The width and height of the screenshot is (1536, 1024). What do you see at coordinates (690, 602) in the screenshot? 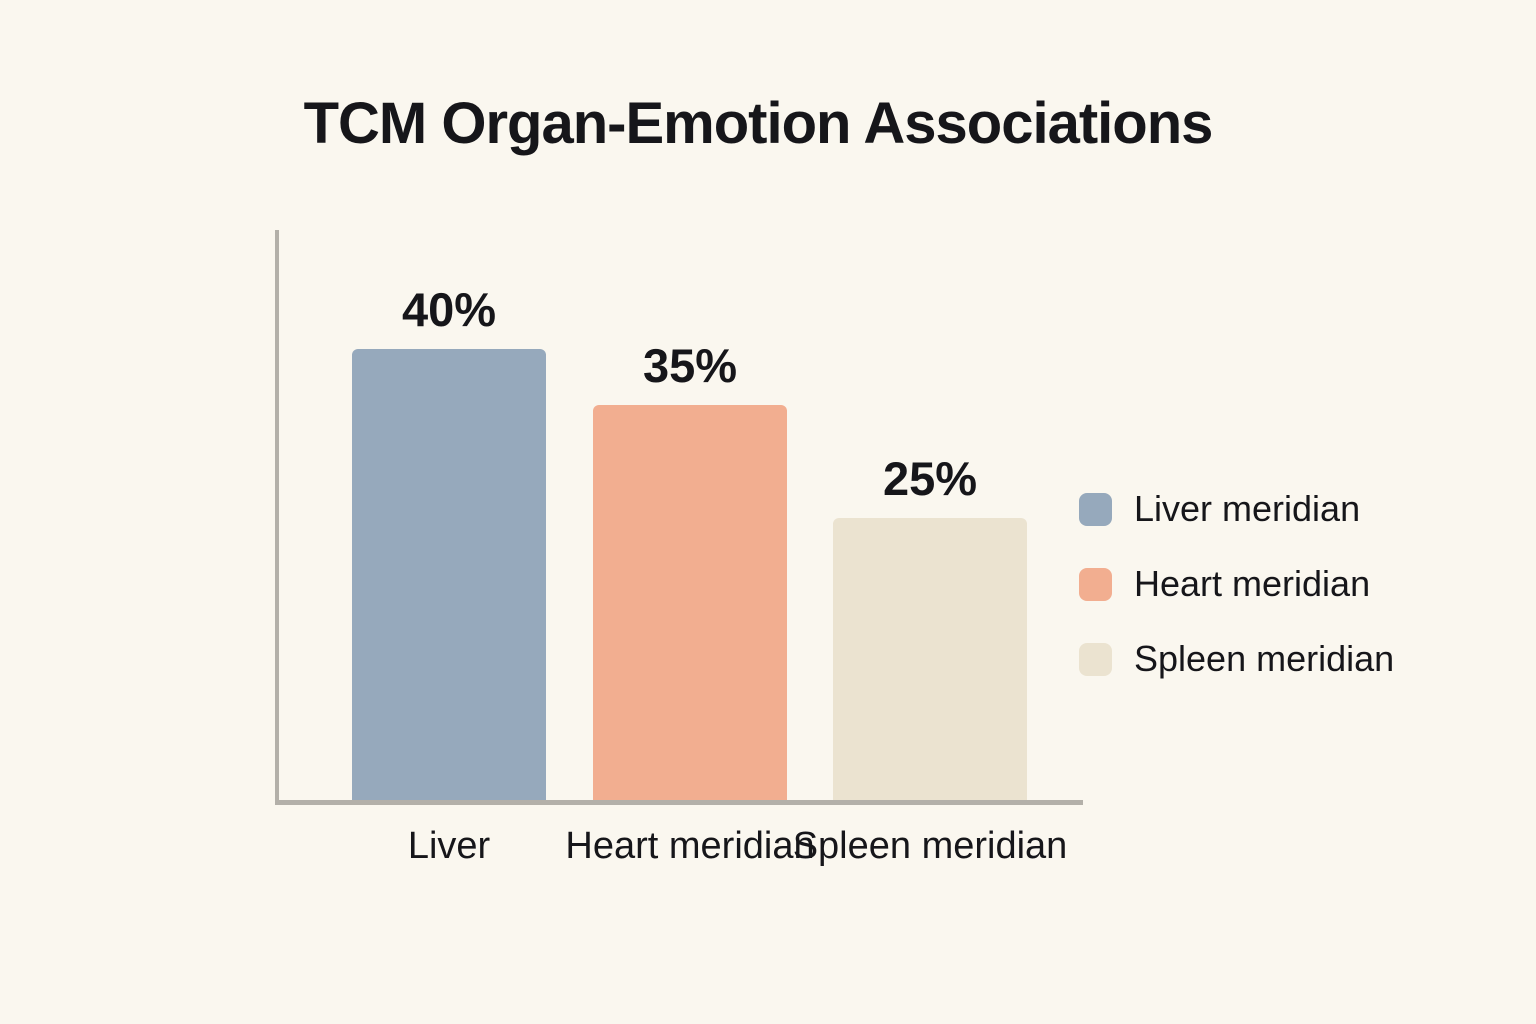
I see `bar-heart-meridian` at bounding box center [690, 602].